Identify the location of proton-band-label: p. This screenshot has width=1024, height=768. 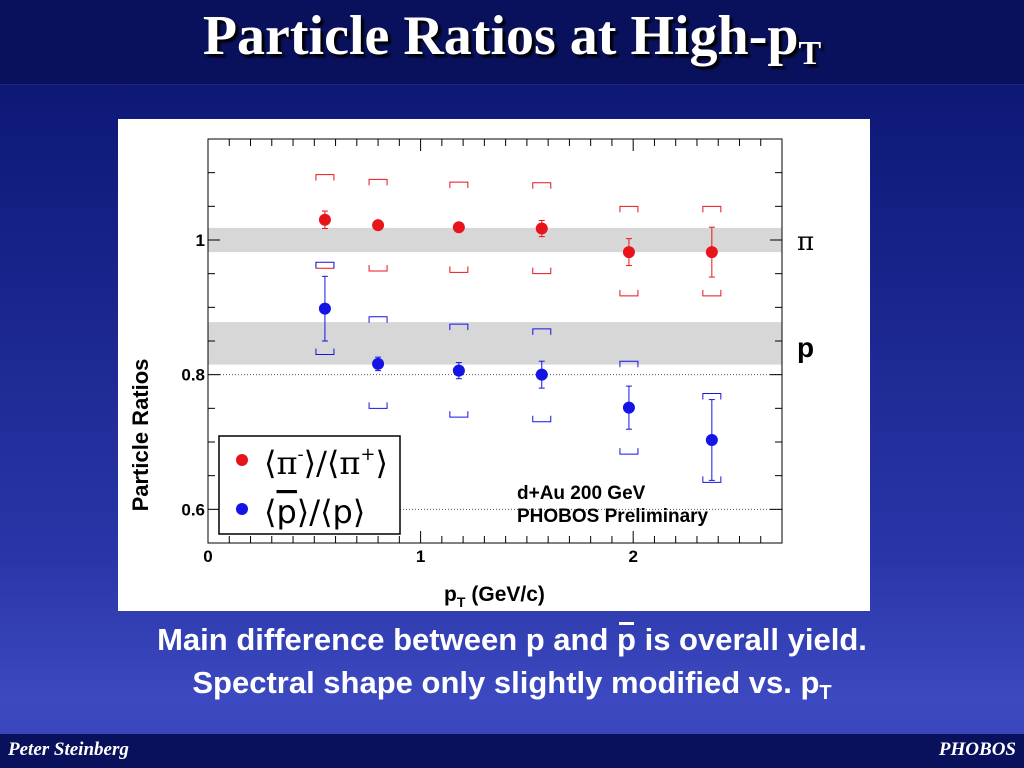
(805, 347).